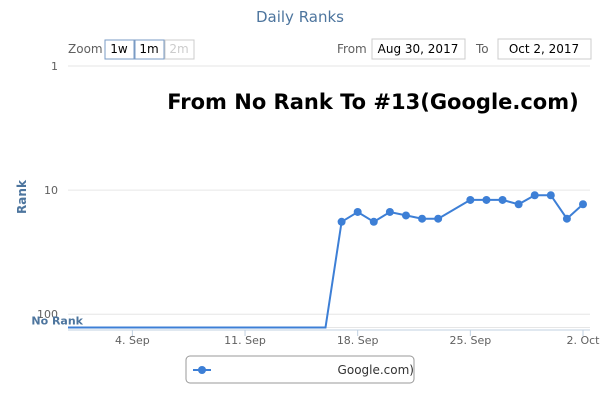 This screenshot has width=600, height=404. Describe the element at coordinates (132, 340) in the screenshot. I see `x-tick-label: 4. Sep` at that location.